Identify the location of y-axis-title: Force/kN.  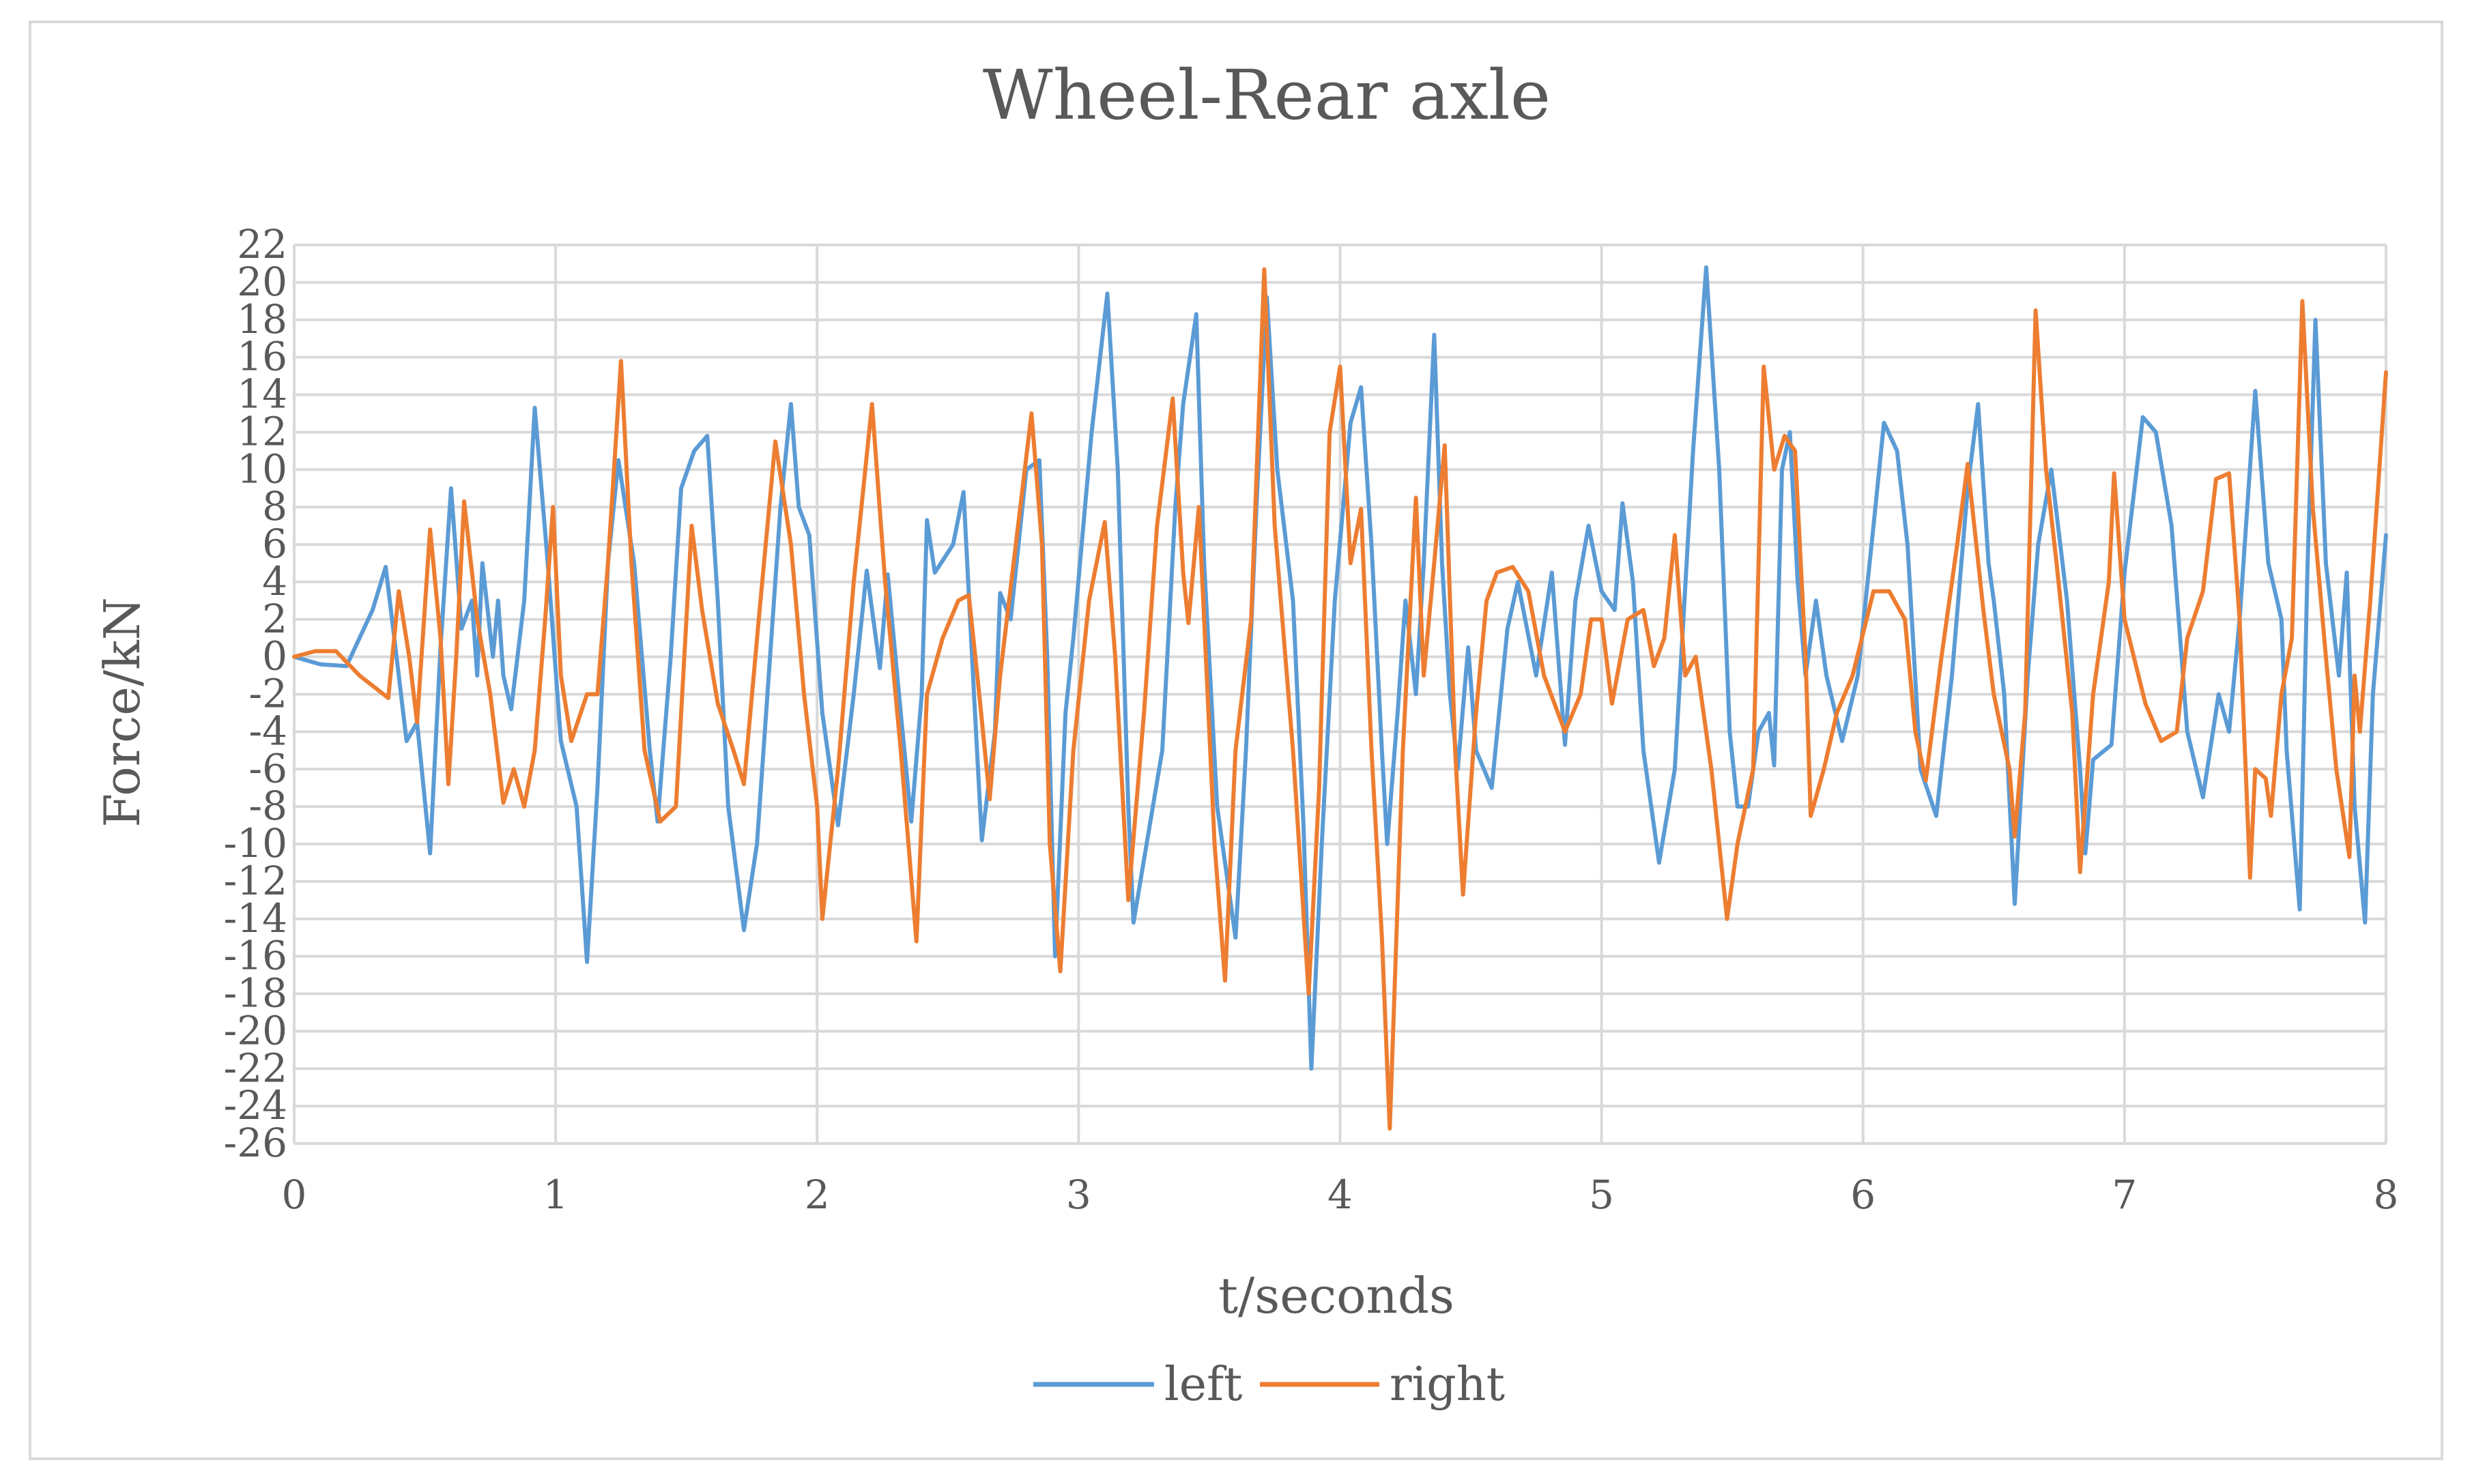
(122, 712).